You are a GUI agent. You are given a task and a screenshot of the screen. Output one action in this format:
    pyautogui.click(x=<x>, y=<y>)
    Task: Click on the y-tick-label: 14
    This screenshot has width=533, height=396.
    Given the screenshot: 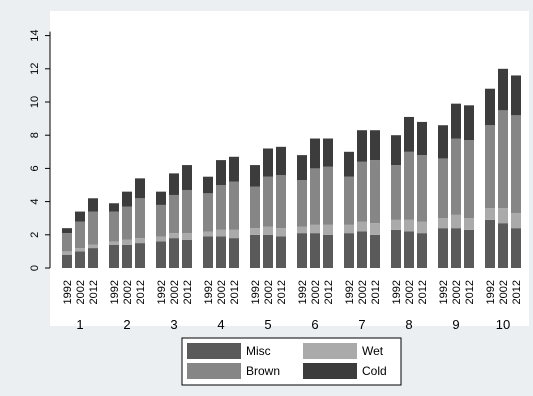 What is the action you would take?
    pyautogui.click(x=35, y=35)
    